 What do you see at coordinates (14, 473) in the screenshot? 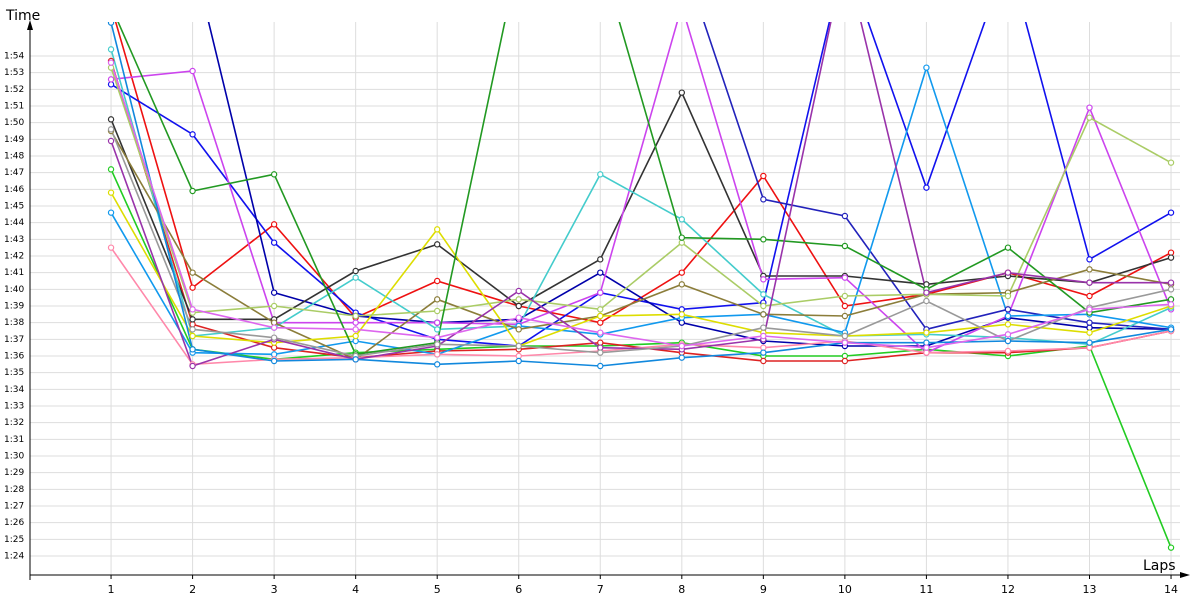
I see `y-tick-label: 1:29` at bounding box center [14, 473].